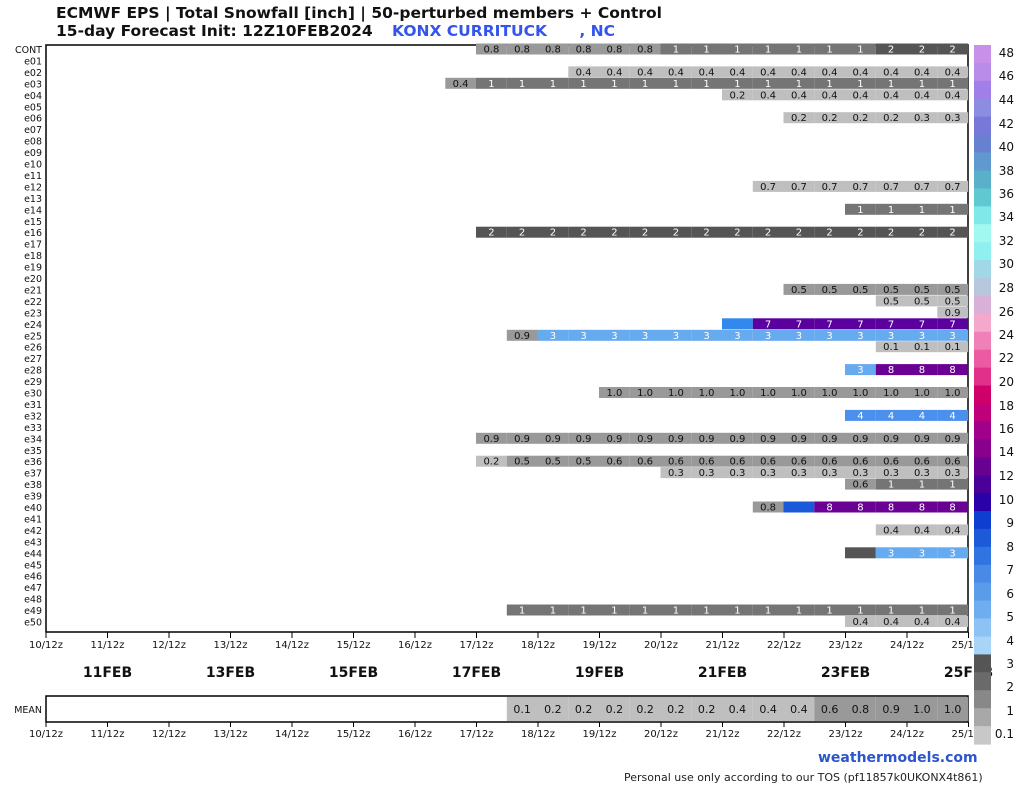 This screenshot has width=1024, height=788. I want to click on x-tick-label: 23/12z, so click(845, 645).